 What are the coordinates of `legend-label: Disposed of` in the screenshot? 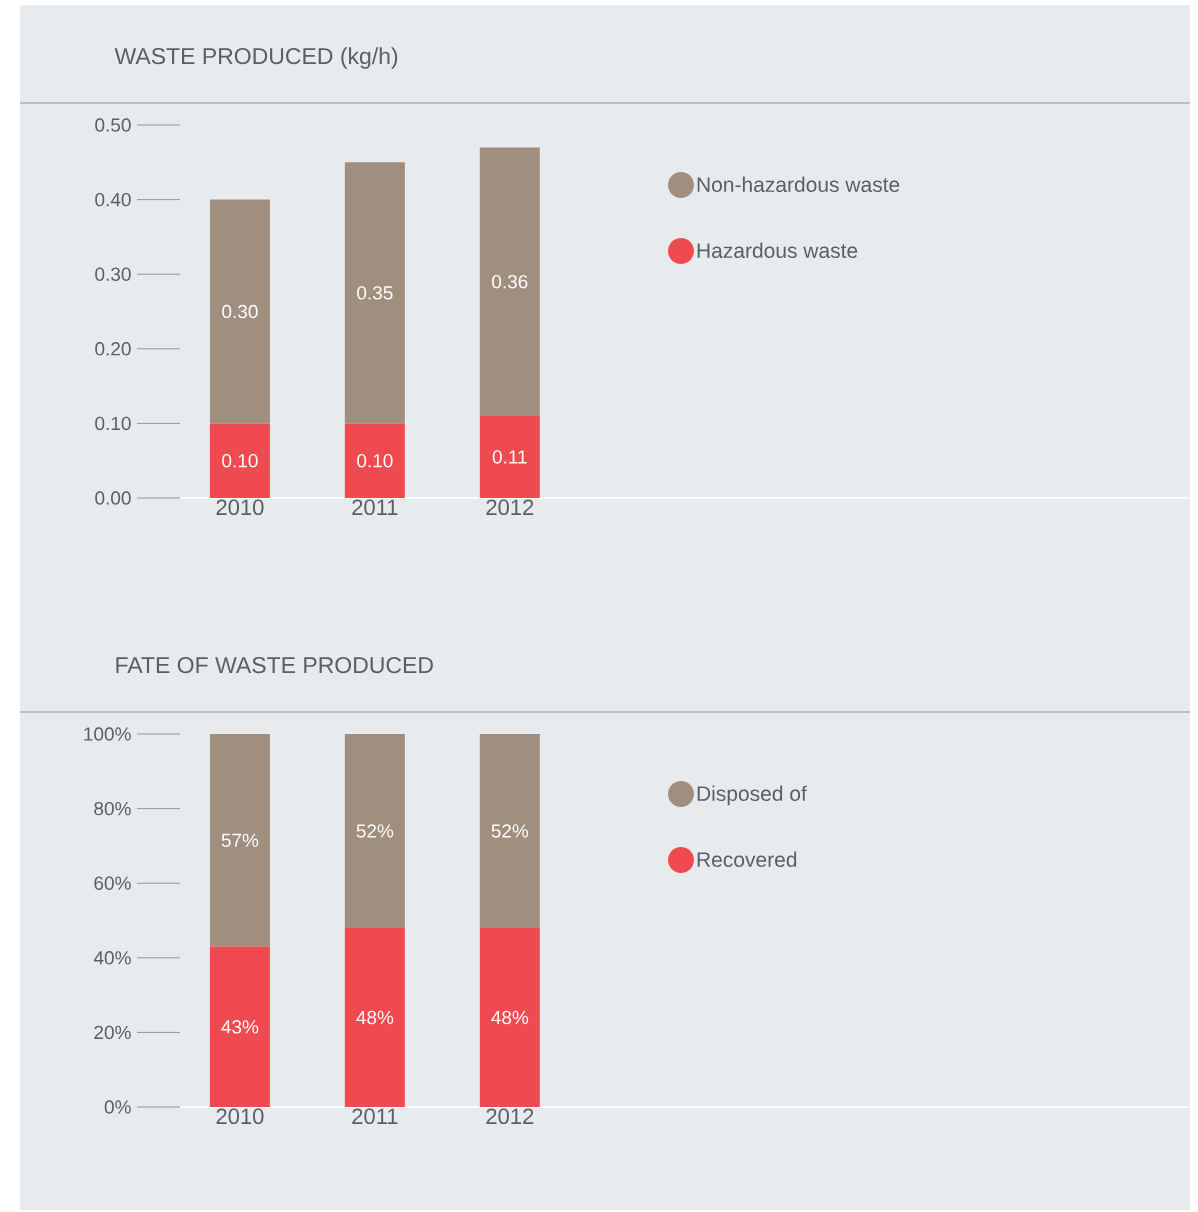 It's located at (752, 795).